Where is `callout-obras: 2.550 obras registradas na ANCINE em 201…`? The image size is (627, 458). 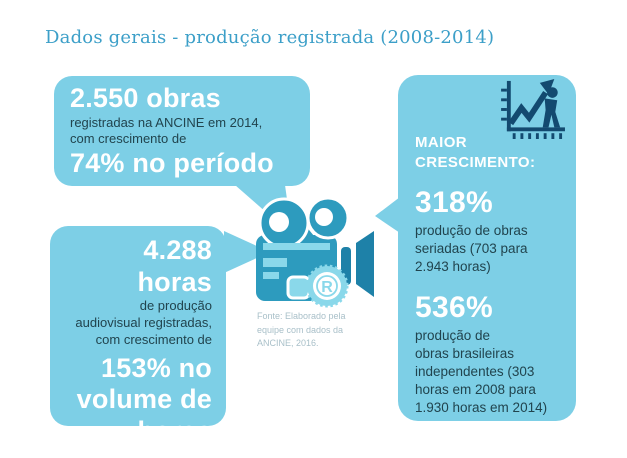 callout-obras: 2.550 obras registradas na ANCINE em 201… is located at coordinates (182, 131).